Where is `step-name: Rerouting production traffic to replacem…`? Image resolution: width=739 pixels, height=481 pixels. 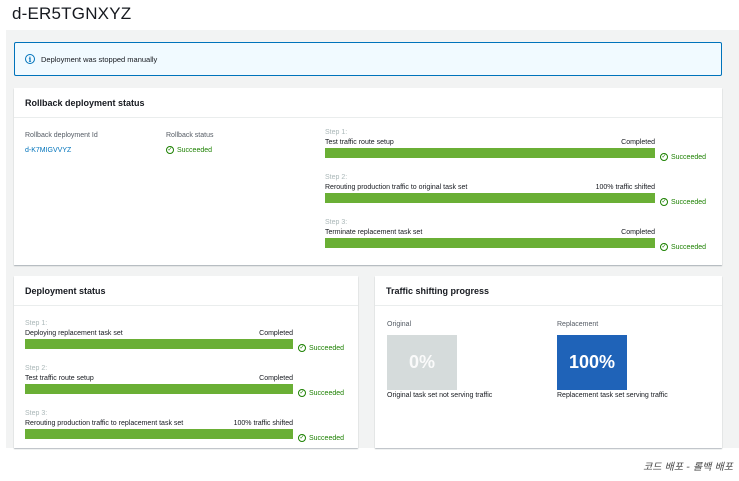
step-name: Rerouting production traffic to replacem… is located at coordinates (104, 423).